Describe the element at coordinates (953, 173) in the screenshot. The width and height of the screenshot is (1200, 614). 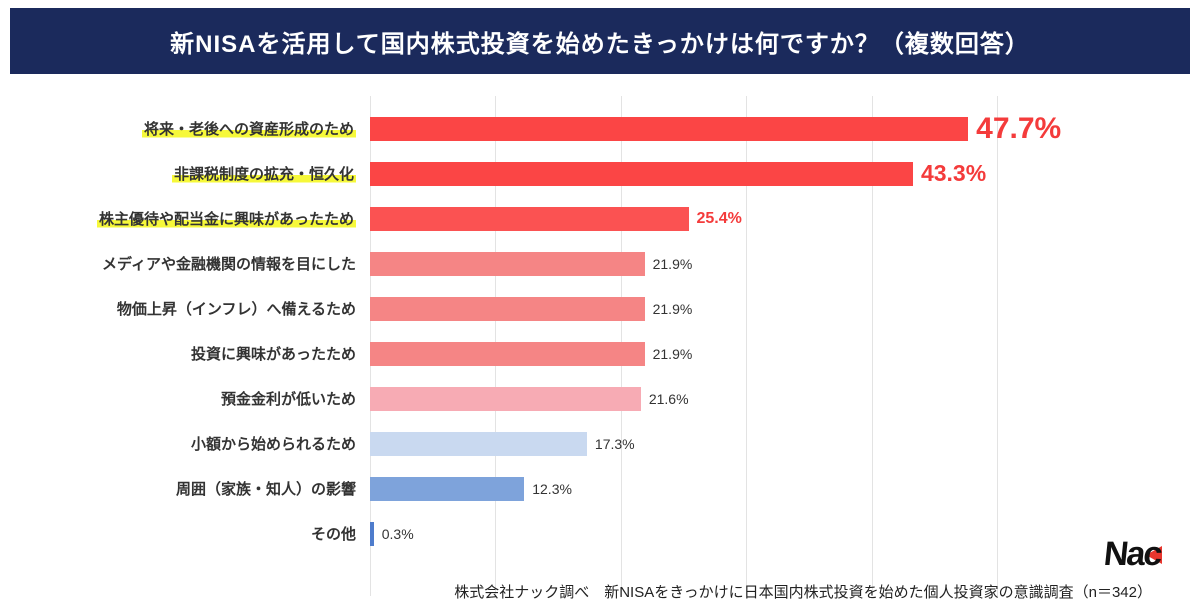
I see `value-label: 43.3%` at that location.